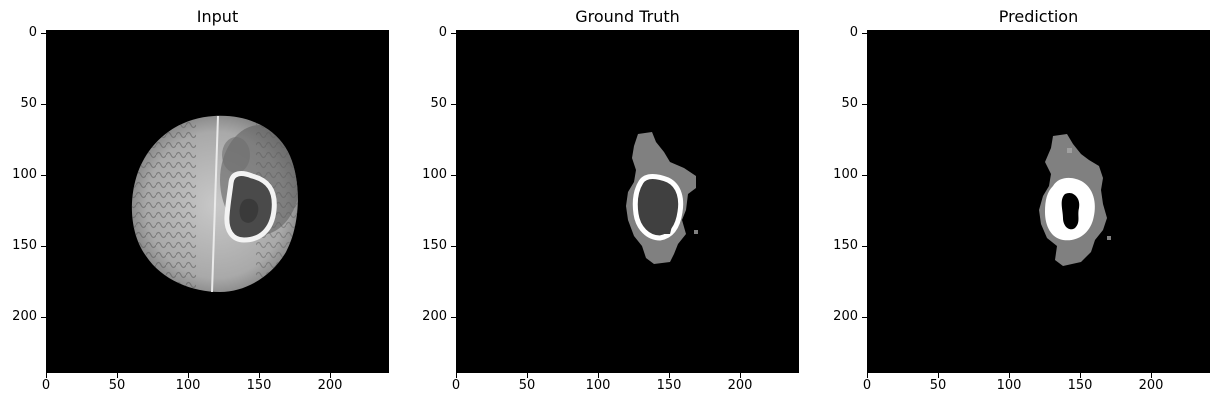 This screenshot has height=407, width=1222. Describe the element at coordinates (662, 198) in the screenshot. I see `ground-truth-mask` at that location.